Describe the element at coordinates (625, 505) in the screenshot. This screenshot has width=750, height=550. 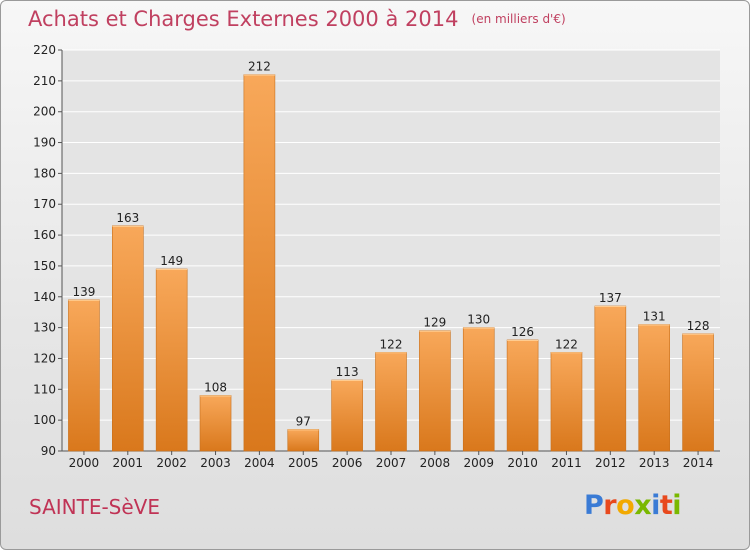
I see `logo-letter: o` at that location.